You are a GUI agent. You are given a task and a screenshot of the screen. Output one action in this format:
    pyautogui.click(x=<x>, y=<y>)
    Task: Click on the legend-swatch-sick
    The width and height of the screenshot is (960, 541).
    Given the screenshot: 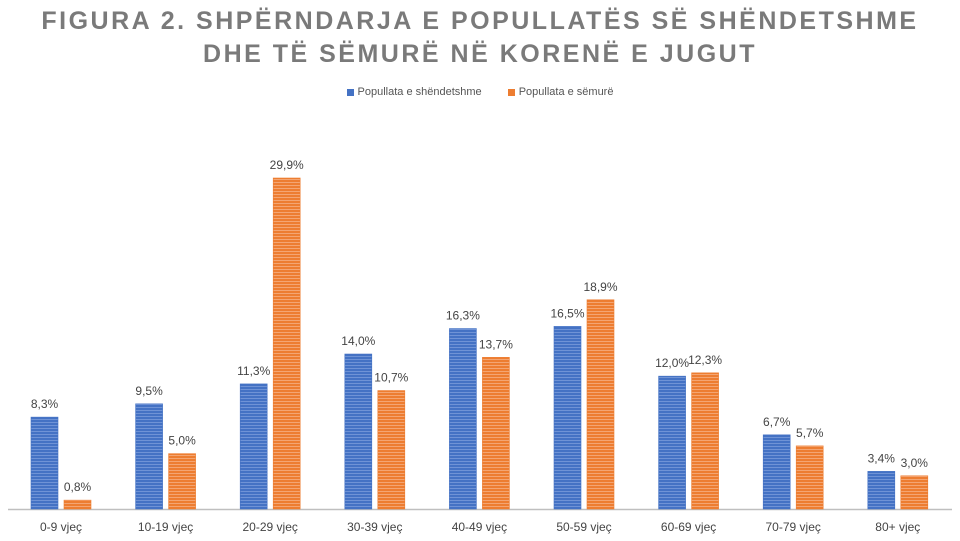 What is the action you would take?
    pyautogui.click(x=511, y=92)
    